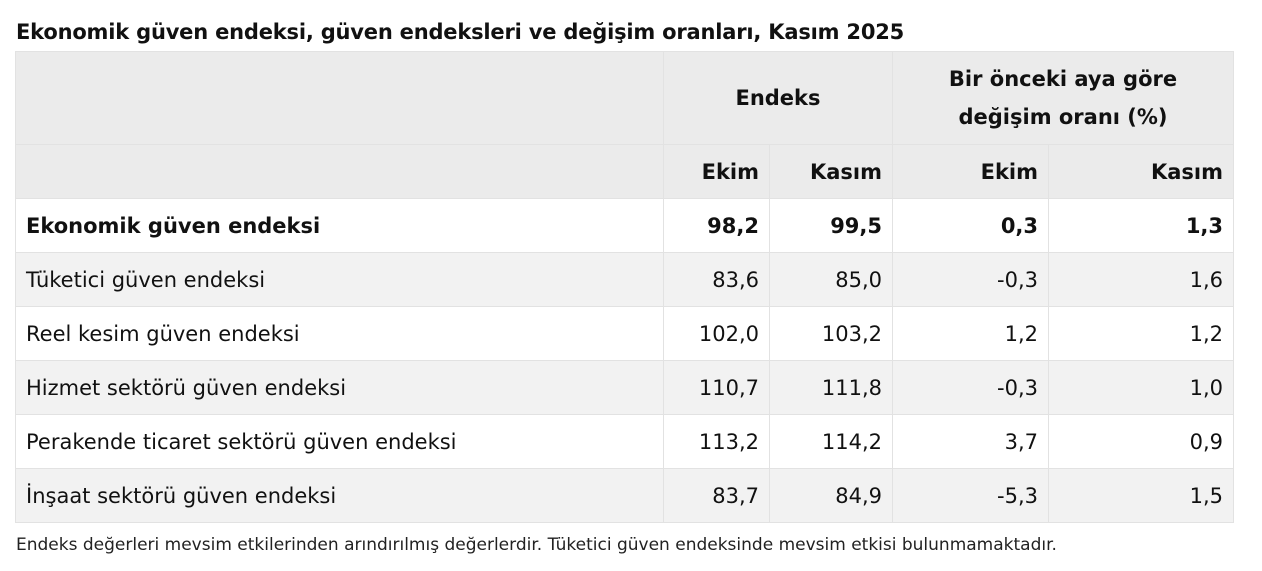 This screenshot has width=1262, height=571. Describe the element at coordinates (716, 225) in the screenshot. I see `cell-ekim: 98,2` at that location.